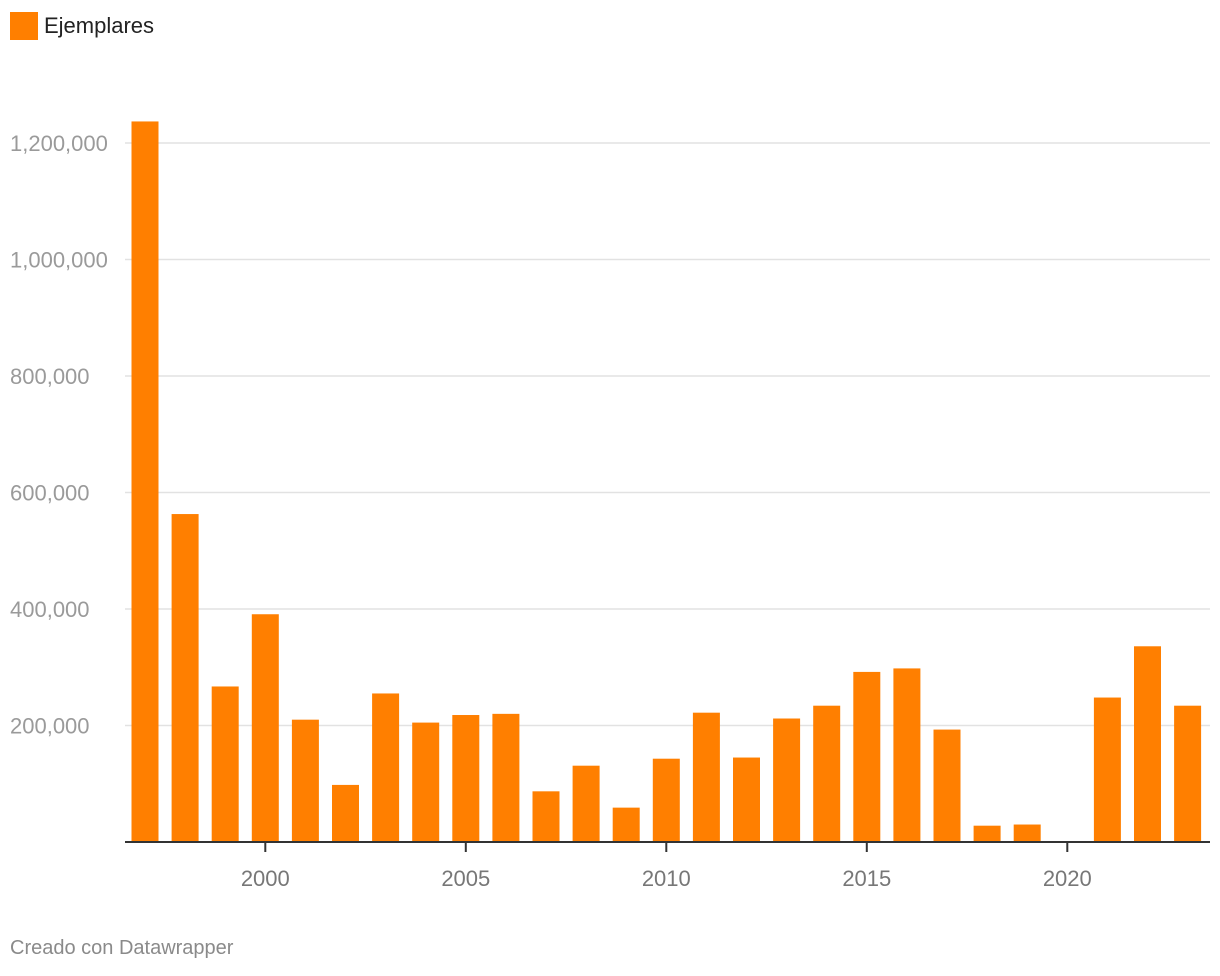 This screenshot has width=1220, height=976. Describe the element at coordinates (50, 376) in the screenshot. I see `y-tick-label: 800,000` at that location.